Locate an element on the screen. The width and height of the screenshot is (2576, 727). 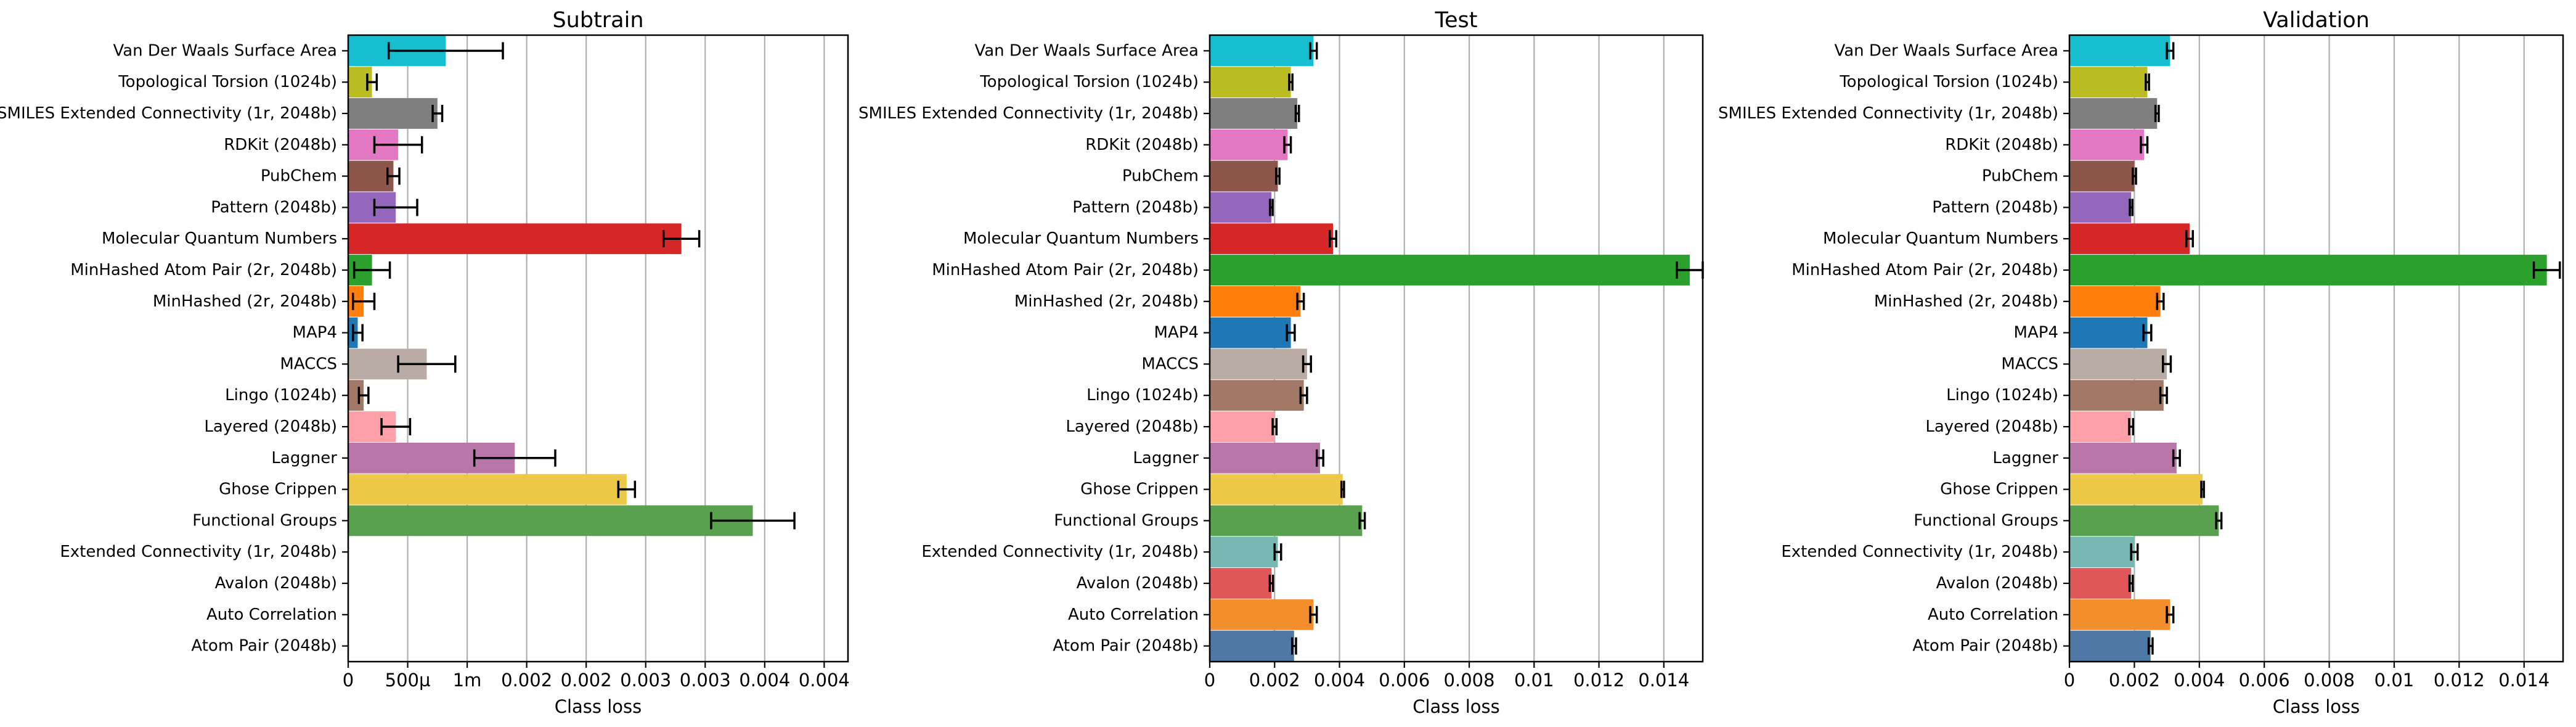
category-label-1-13: Laggner is located at coordinates (1166, 458).